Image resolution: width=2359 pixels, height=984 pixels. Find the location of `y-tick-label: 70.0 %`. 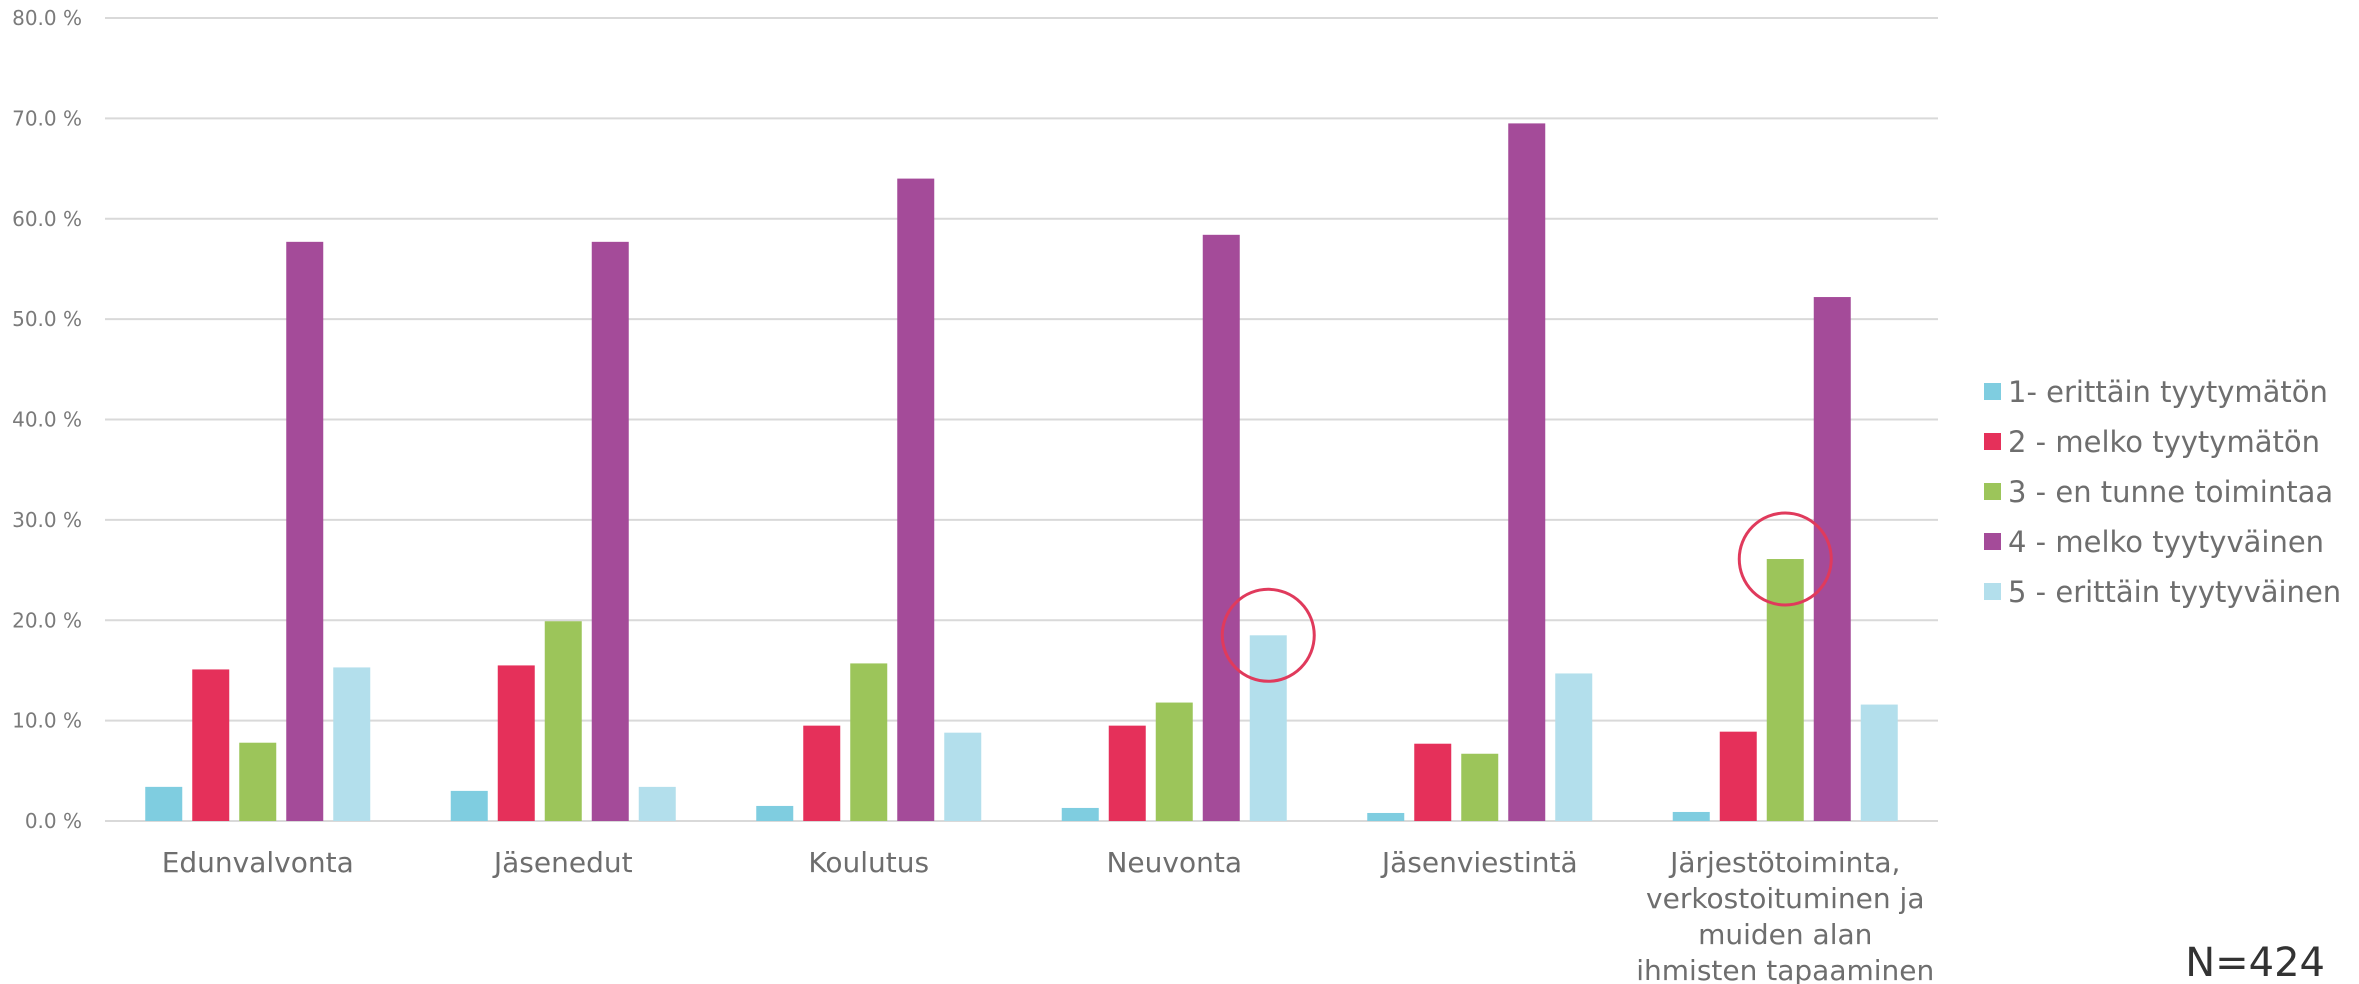

y-tick-label: 70.0 % is located at coordinates (47, 118).